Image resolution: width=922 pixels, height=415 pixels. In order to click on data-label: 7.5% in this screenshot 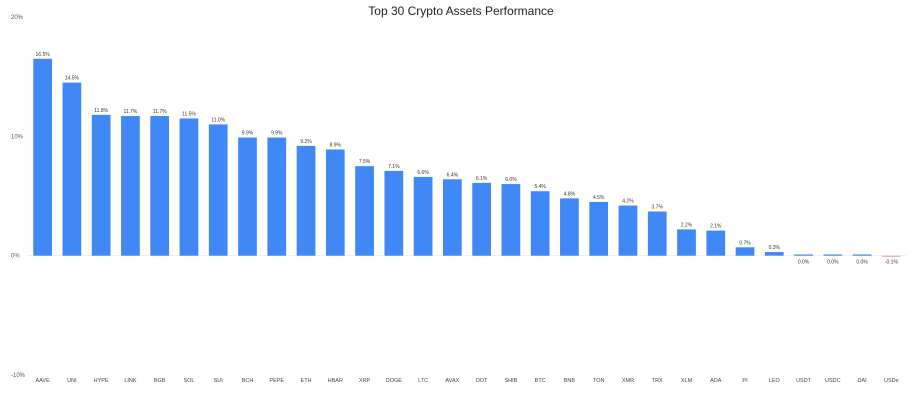, I will do `click(365, 162)`.